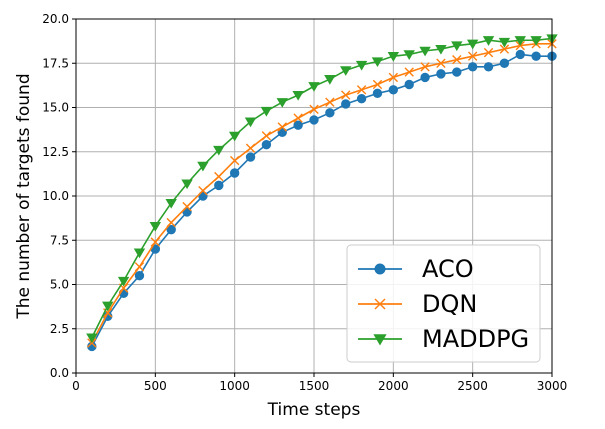 The height and width of the screenshot is (429, 605). I want to click on legend-label: MADDPG, so click(475, 339).